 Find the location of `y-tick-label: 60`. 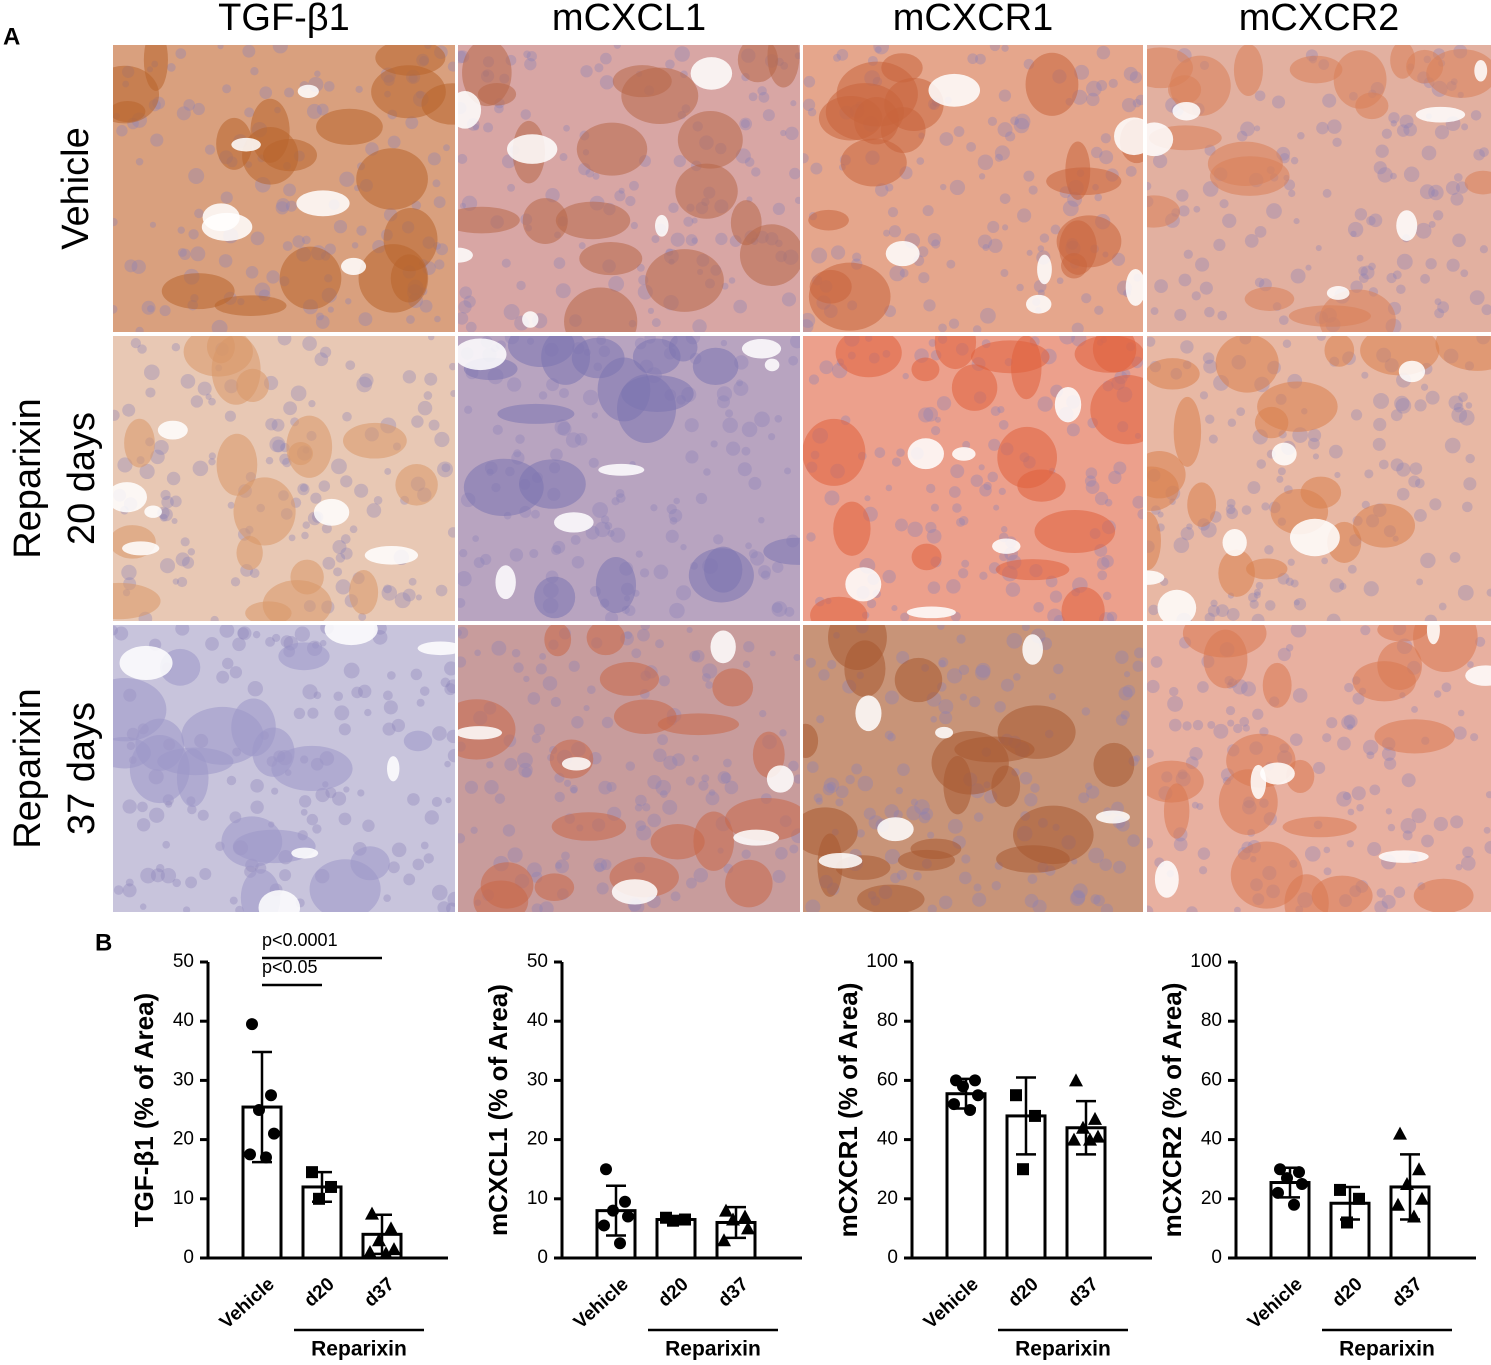

y-tick-label: 60 is located at coordinates (1211, 1079).